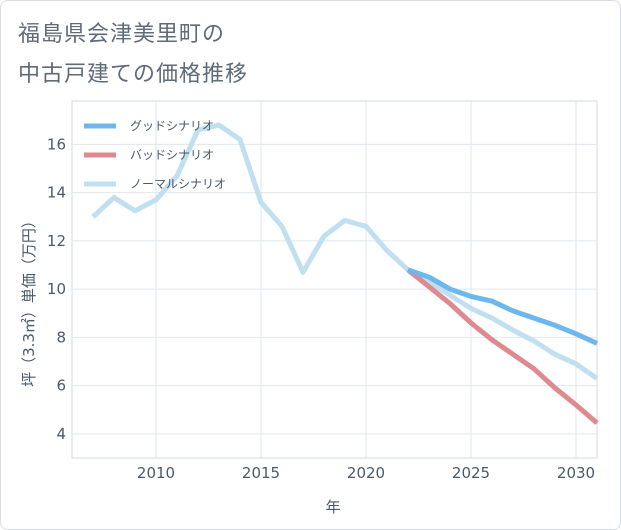 This screenshot has height=530, width=621. I want to click on legend-label-0: グッドシナリオ, so click(172, 126).